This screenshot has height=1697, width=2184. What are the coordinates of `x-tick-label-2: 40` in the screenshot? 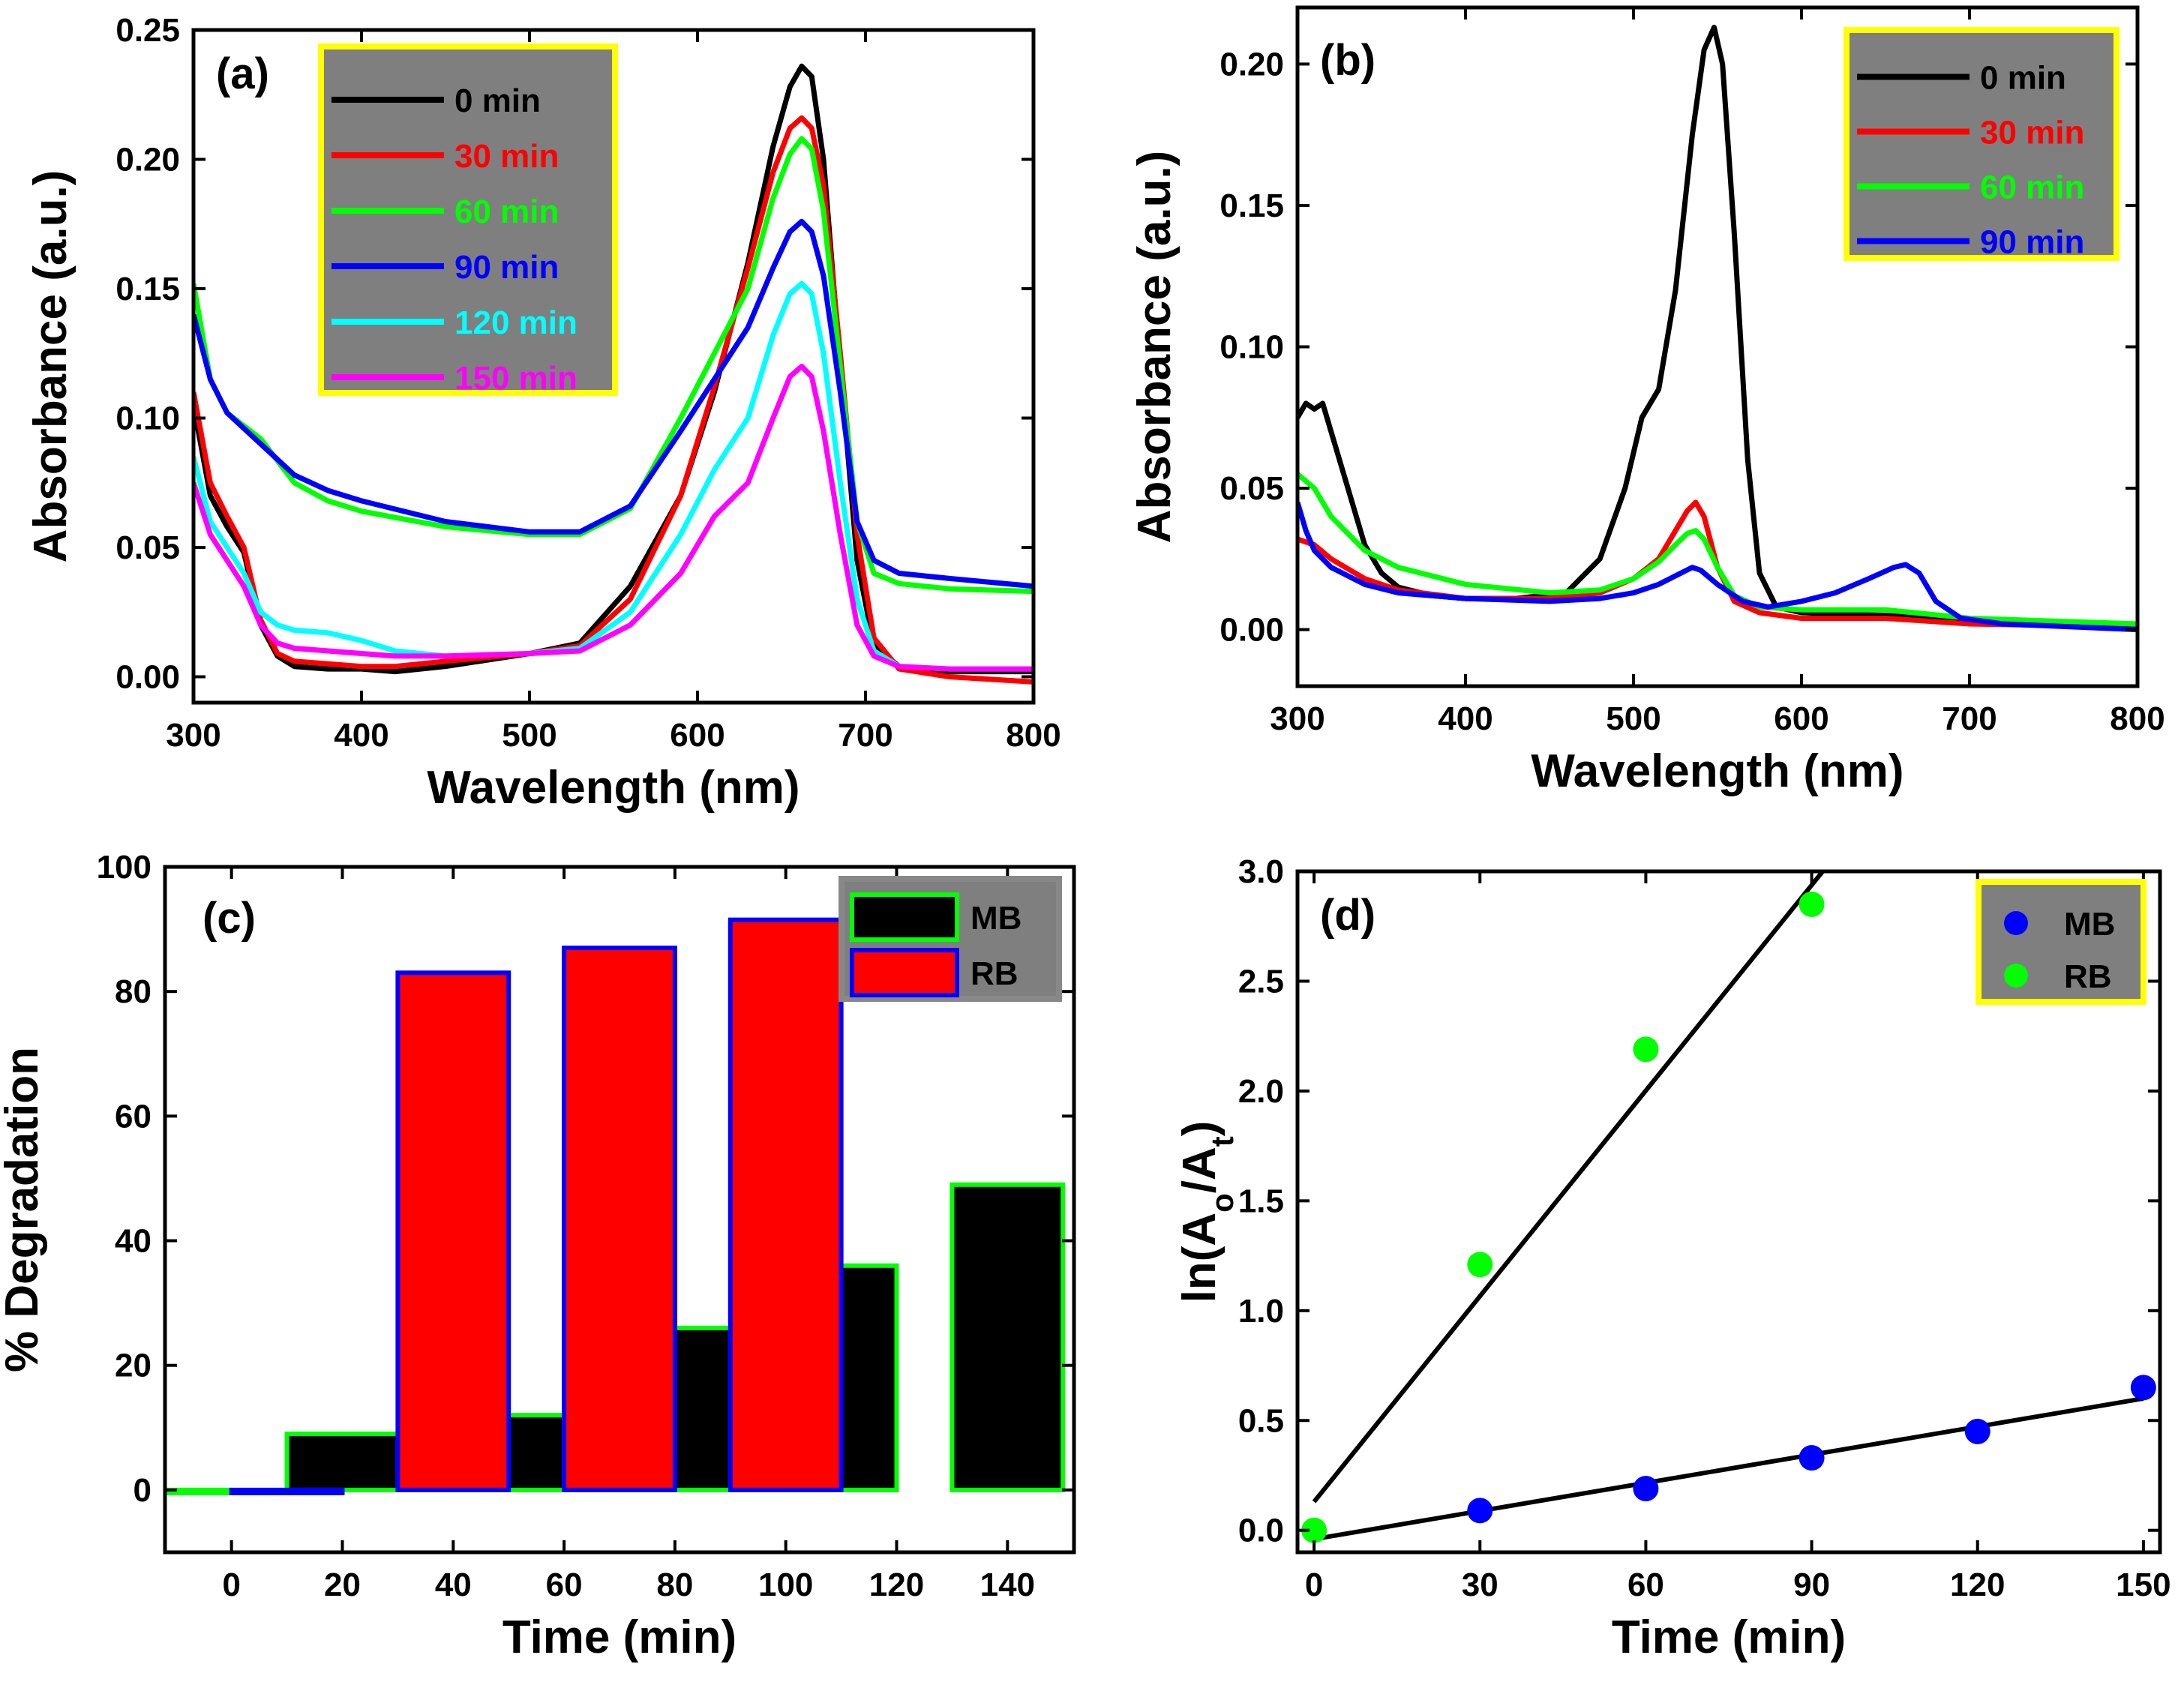 It's located at (453, 1585).